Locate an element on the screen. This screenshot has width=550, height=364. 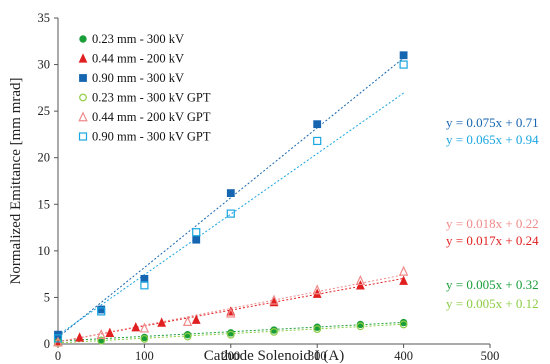
x-tick-label: 300 is located at coordinates (317, 356).